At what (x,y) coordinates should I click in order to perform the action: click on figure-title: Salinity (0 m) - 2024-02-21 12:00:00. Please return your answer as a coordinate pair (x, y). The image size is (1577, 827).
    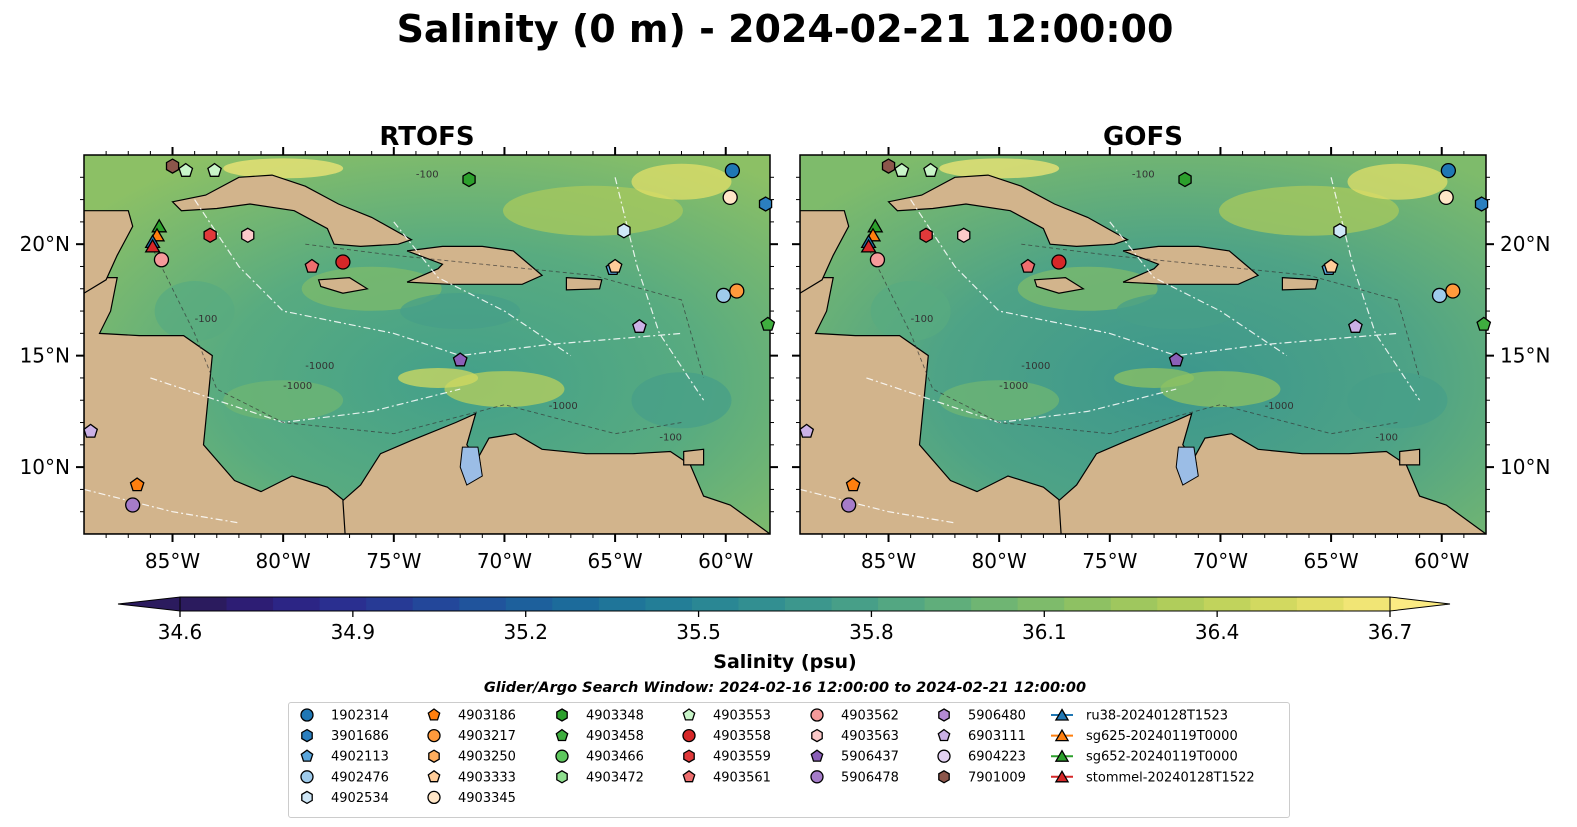
    Looking at the image, I should click on (785, 29).